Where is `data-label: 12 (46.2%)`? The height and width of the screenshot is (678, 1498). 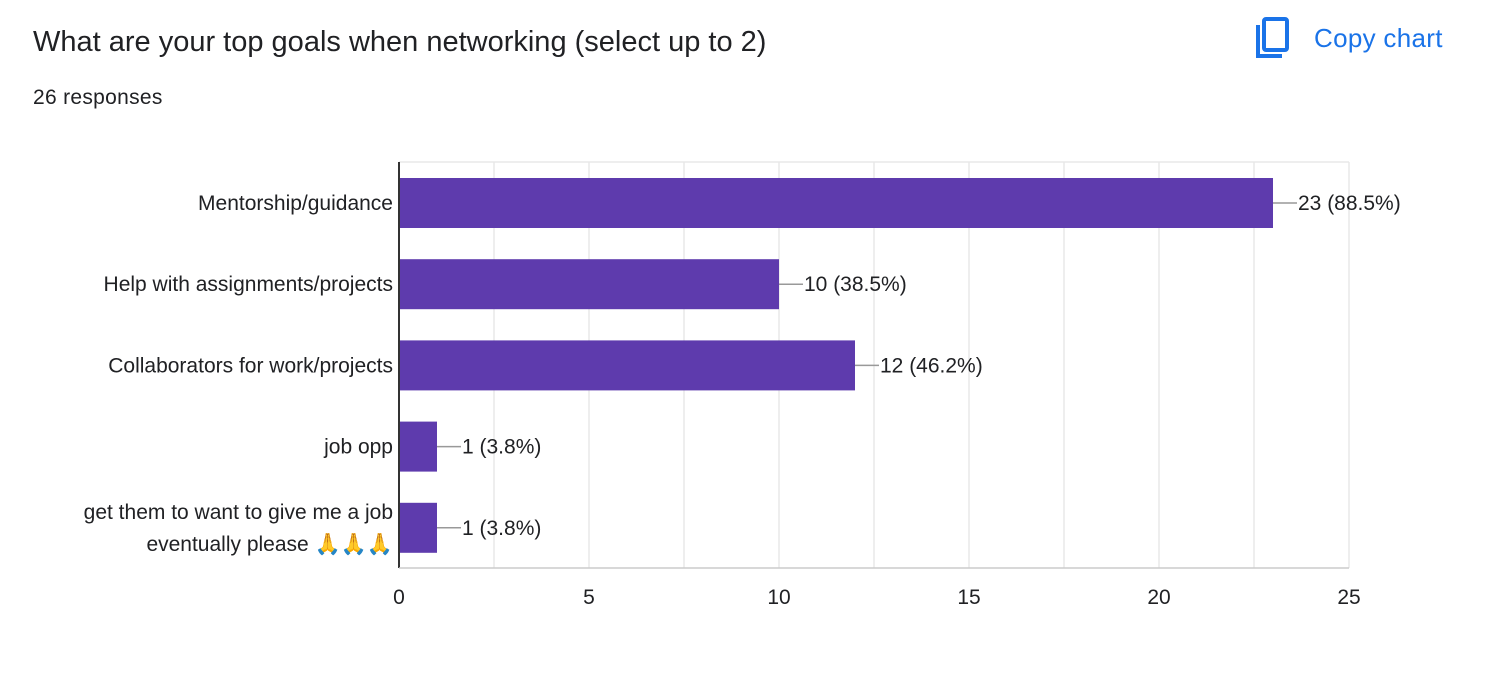
data-label: 12 (46.2%) is located at coordinates (931, 365).